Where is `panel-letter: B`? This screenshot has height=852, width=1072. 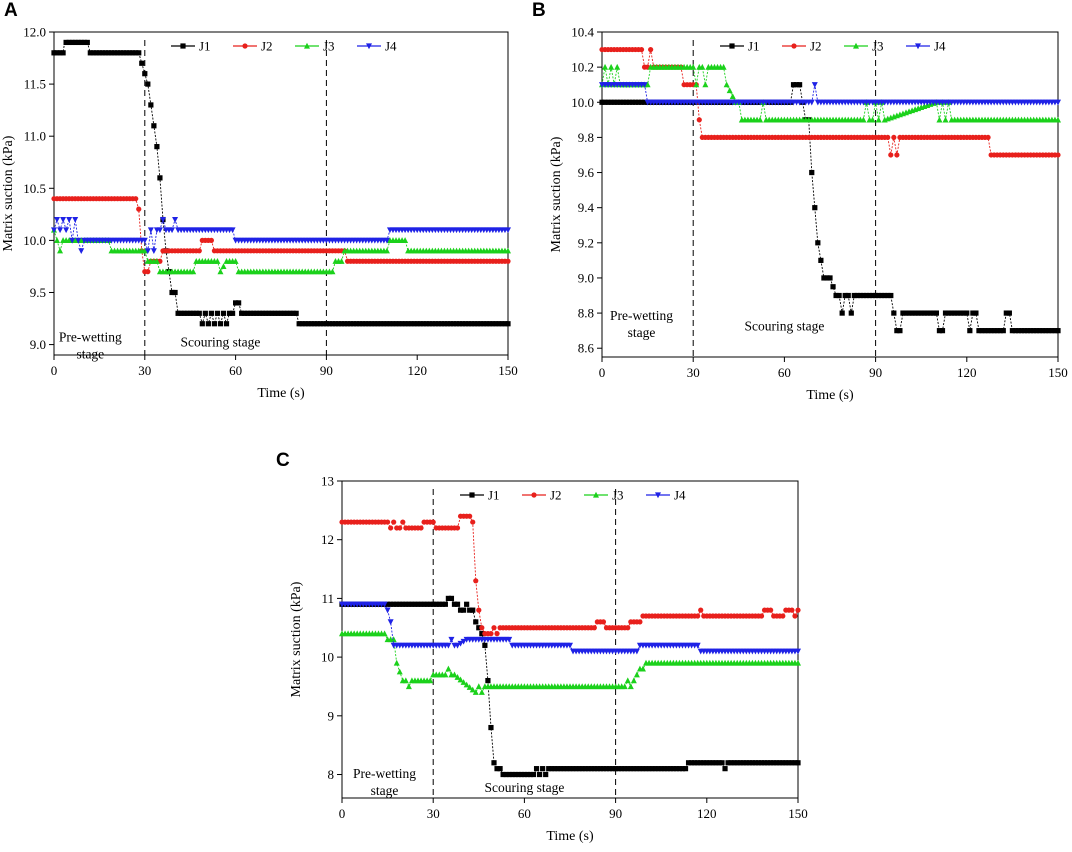 panel-letter: B is located at coordinates (539, 10).